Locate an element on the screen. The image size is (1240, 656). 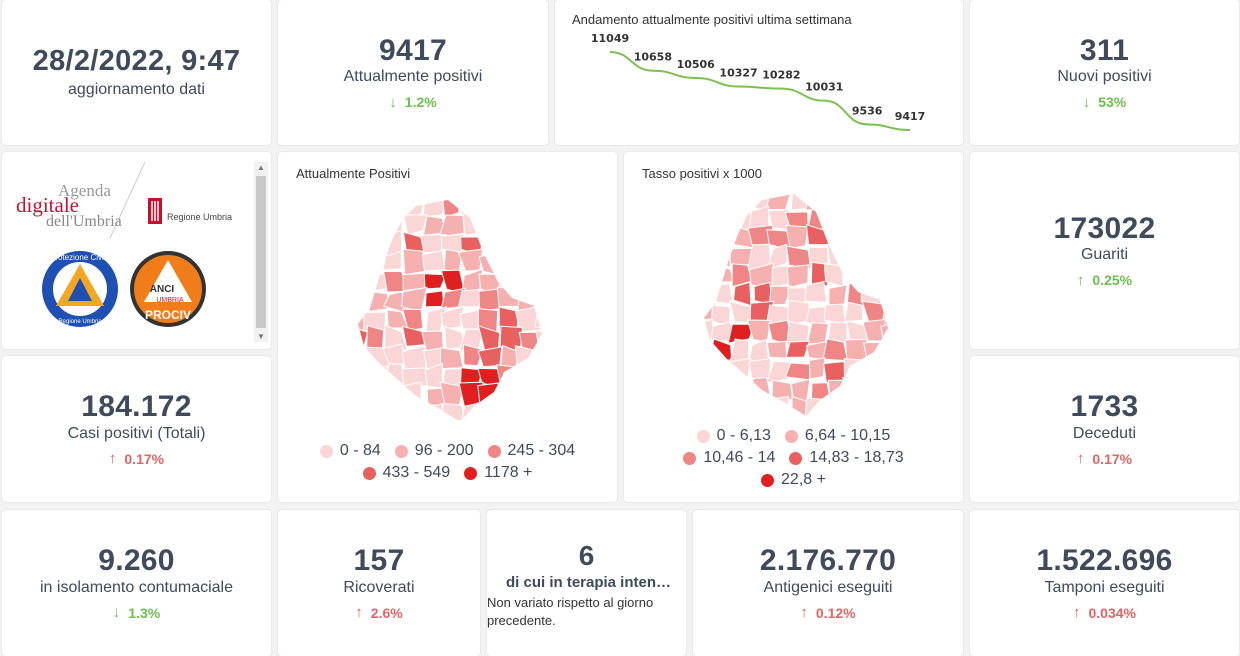
logos-scrollbar: ▲ ▼ is located at coordinates (261, 252).